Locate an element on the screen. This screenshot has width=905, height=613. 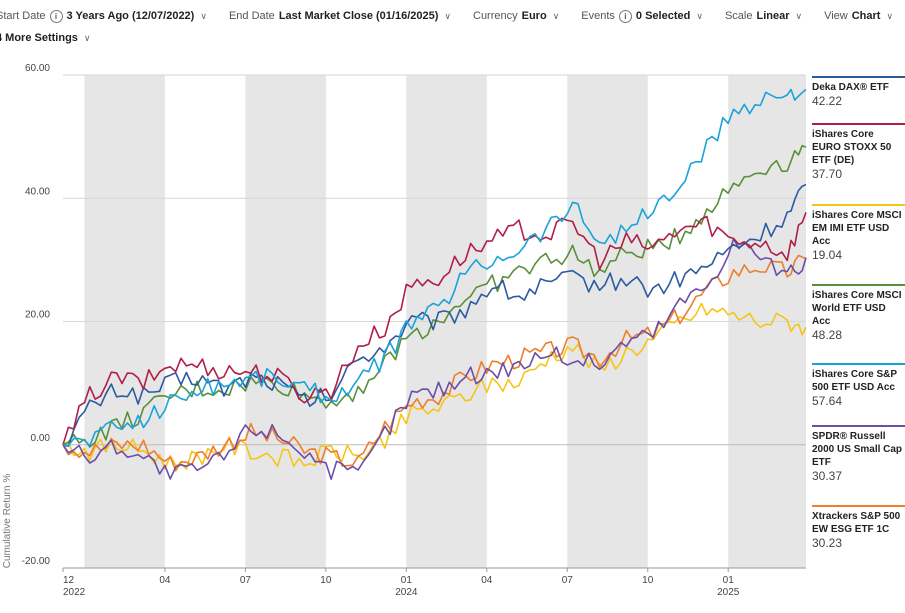
legend-series-value: 48.28 is located at coordinates (827, 335).